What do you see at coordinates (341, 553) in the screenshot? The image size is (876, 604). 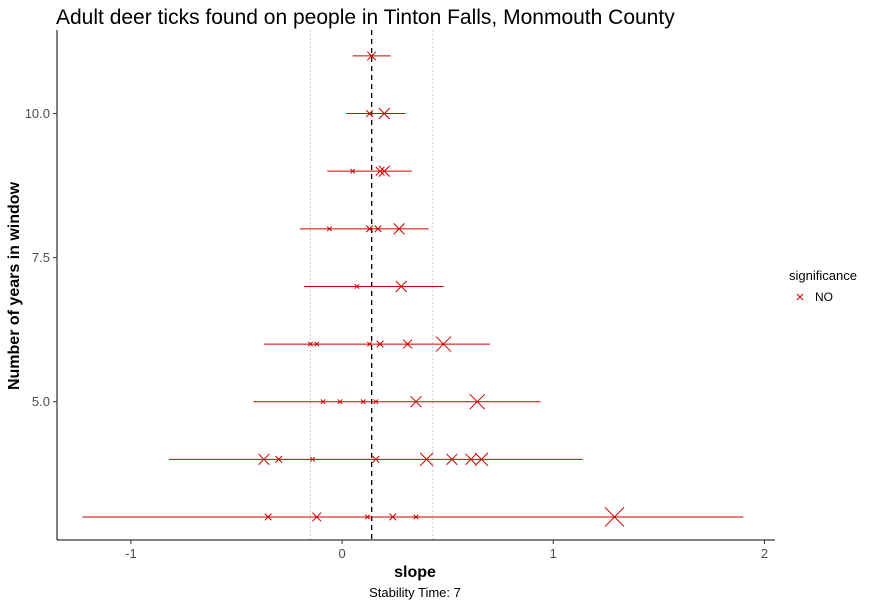 I see `x-tick-label: 0` at bounding box center [341, 553].